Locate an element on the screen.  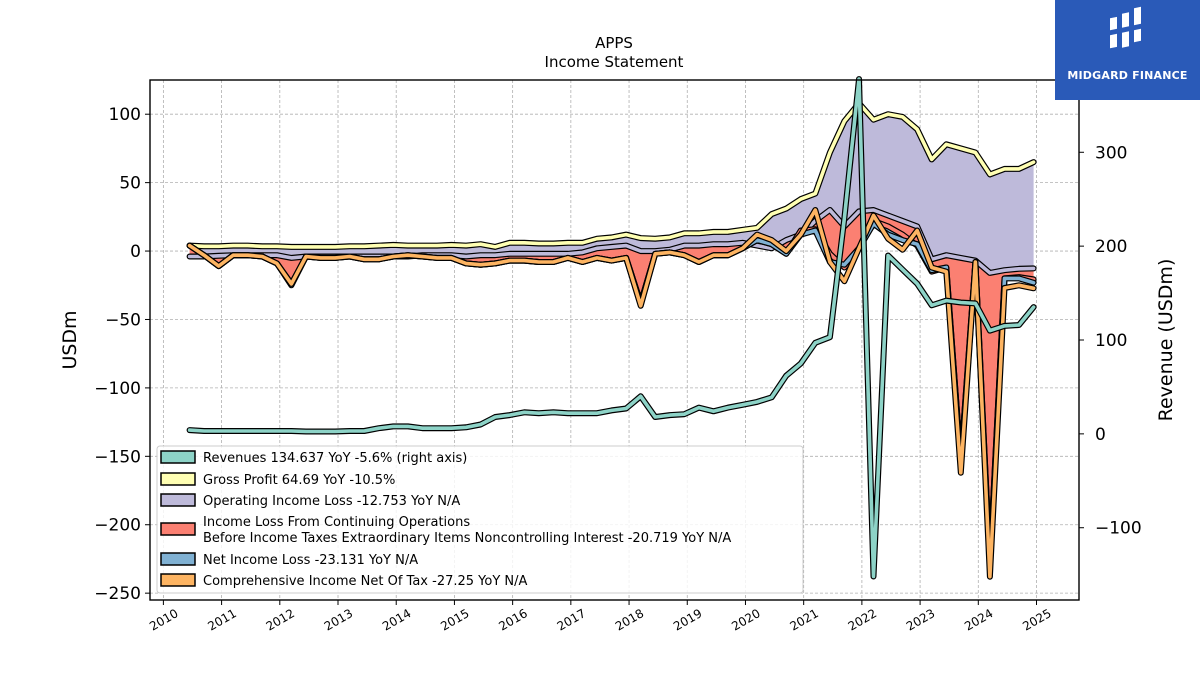
x-tick-label: 2012 is located at coordinates (280, 619).